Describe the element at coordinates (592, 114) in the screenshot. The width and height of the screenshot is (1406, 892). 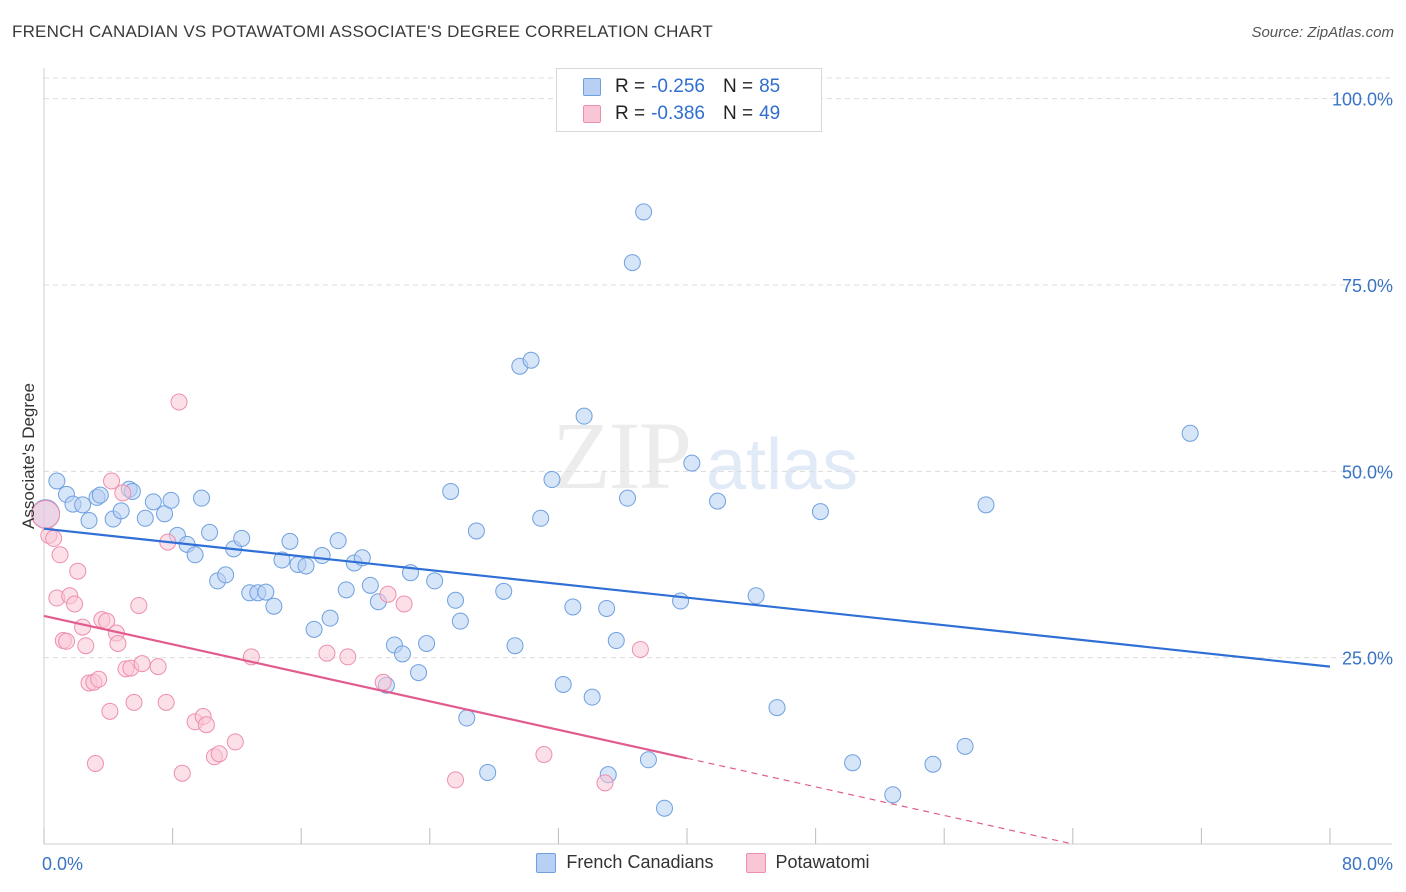
I see `potawatomi-swatch` at that location.